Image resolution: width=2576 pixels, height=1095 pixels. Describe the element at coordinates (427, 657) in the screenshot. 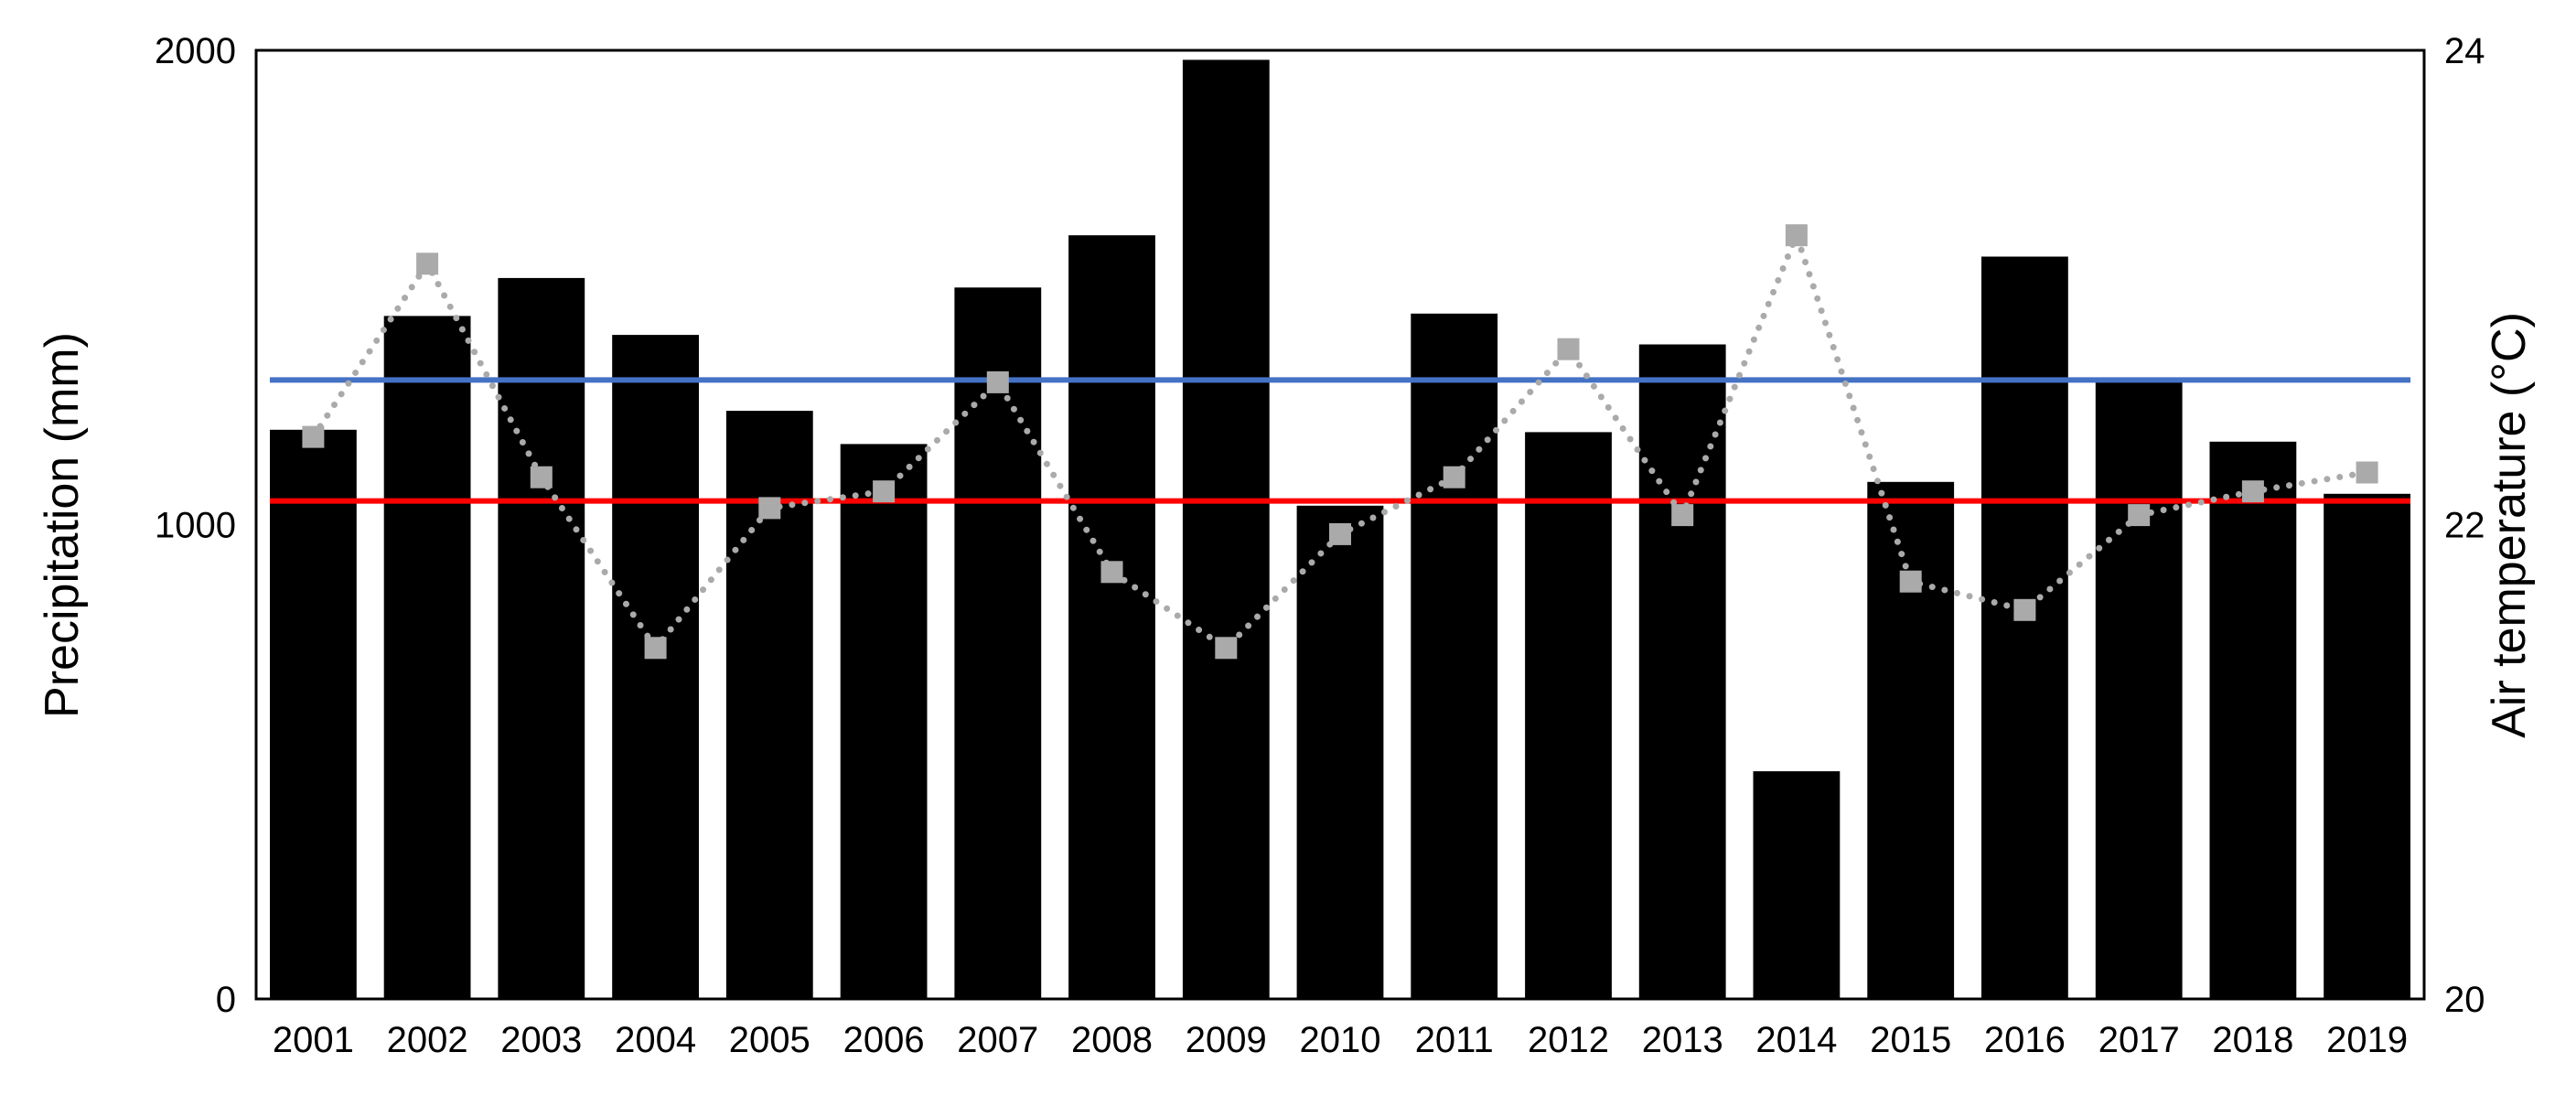

I see `bar-2002` at that location.